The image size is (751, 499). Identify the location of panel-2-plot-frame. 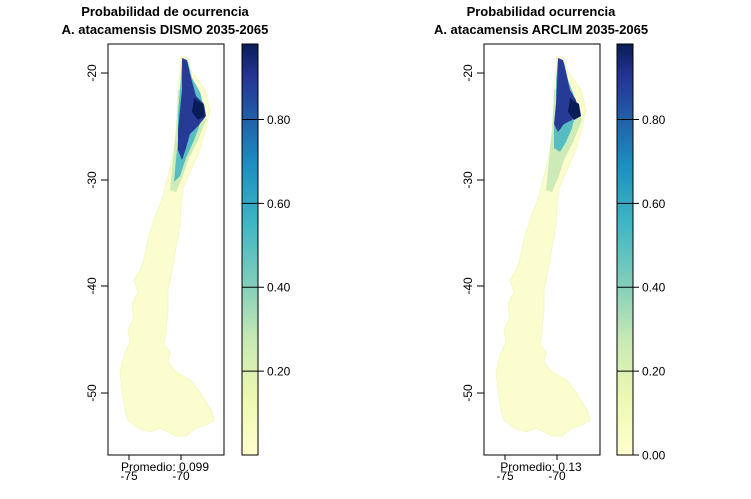
(542, 249).